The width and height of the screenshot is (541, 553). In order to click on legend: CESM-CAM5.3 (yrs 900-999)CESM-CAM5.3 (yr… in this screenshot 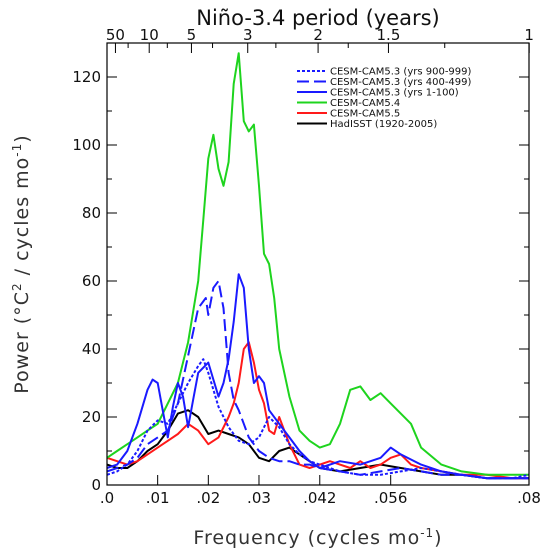, I will do `click(384, 98)`.